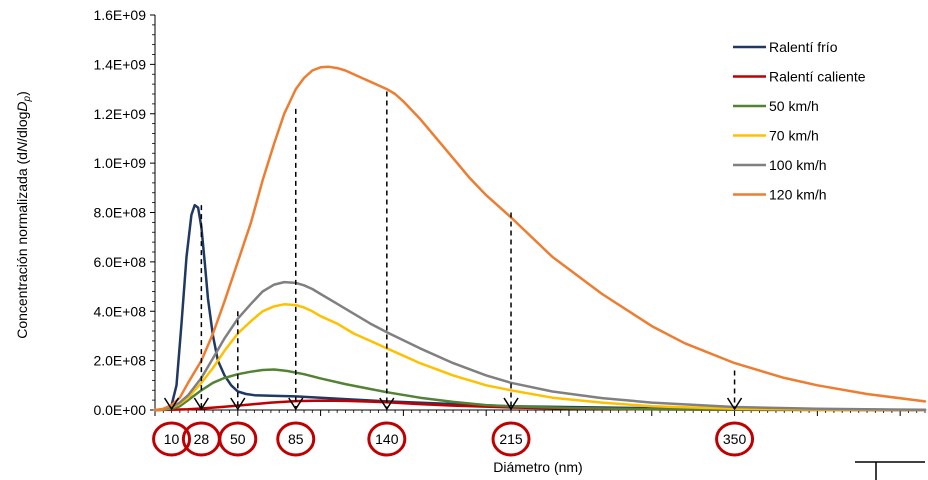  What do you see at coordinates (22, 127) in the screenshot?
I see `y-axis-label-mid: /dlog` at bounding box center [22, 127].